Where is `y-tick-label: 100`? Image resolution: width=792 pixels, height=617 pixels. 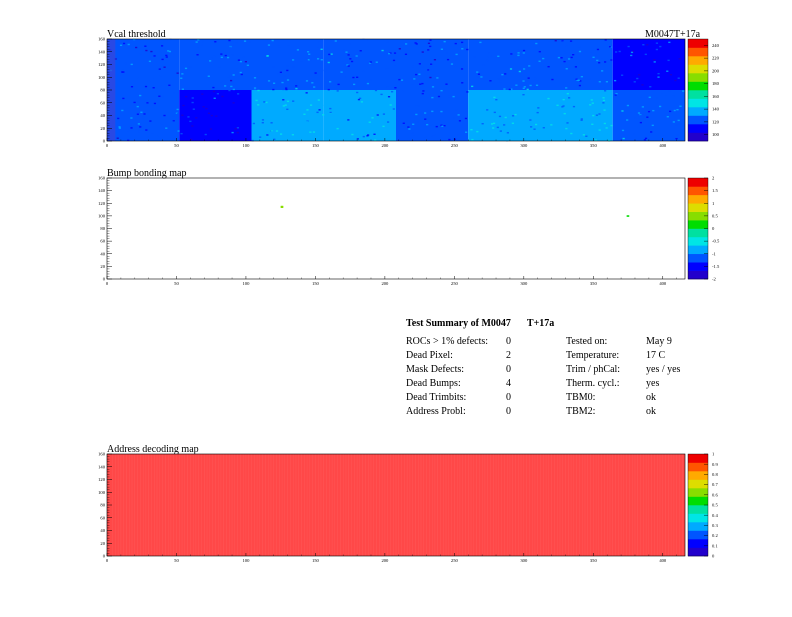 y-tick-label: 100 is located at coordinates (102, 492).